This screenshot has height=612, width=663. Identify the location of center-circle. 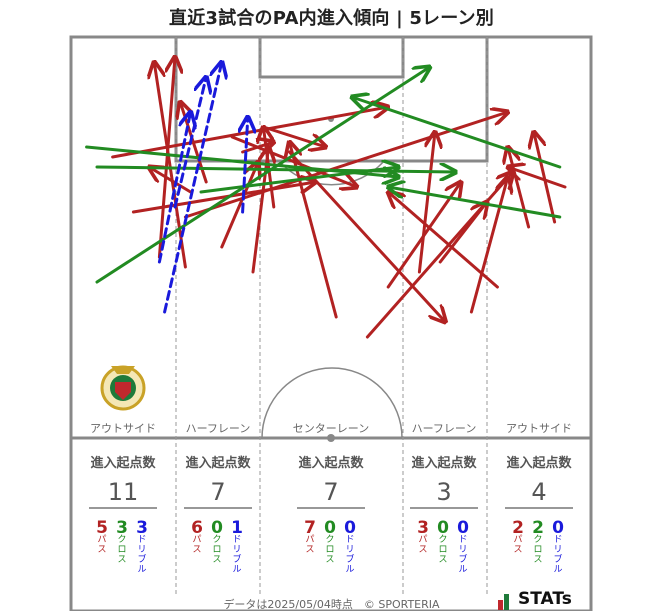
(332, 403).